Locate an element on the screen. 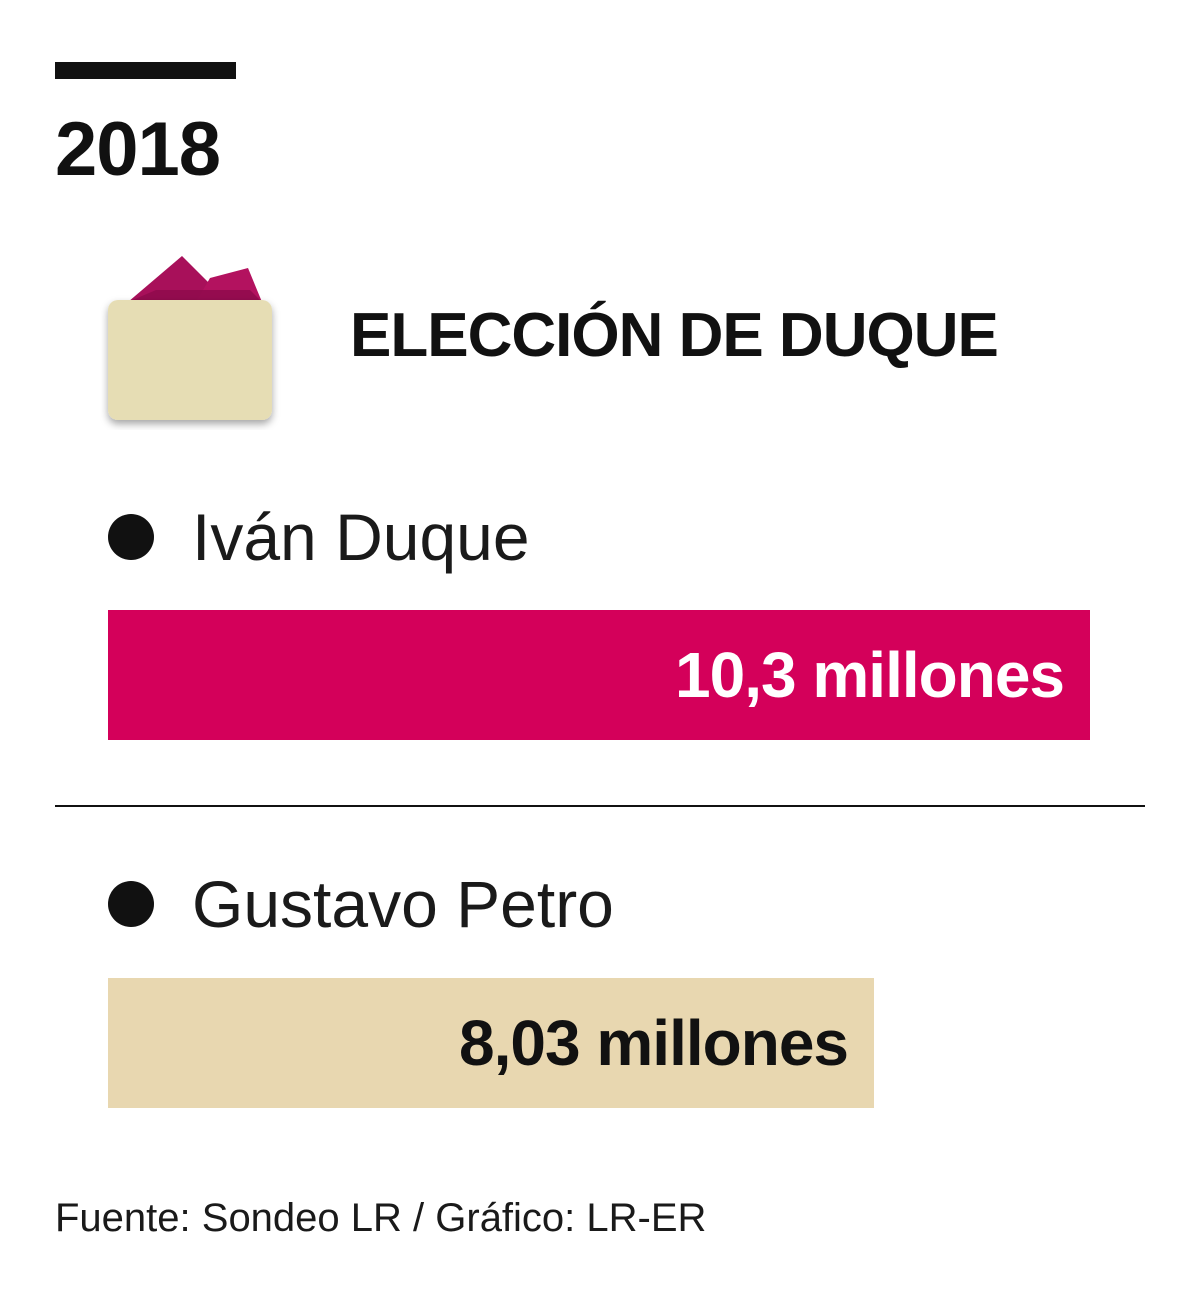 Image resolution: width=1200 pixels, height=1309 pixels. bar-label-petro: 8,03 millones is located at coordinates (654, 1043).